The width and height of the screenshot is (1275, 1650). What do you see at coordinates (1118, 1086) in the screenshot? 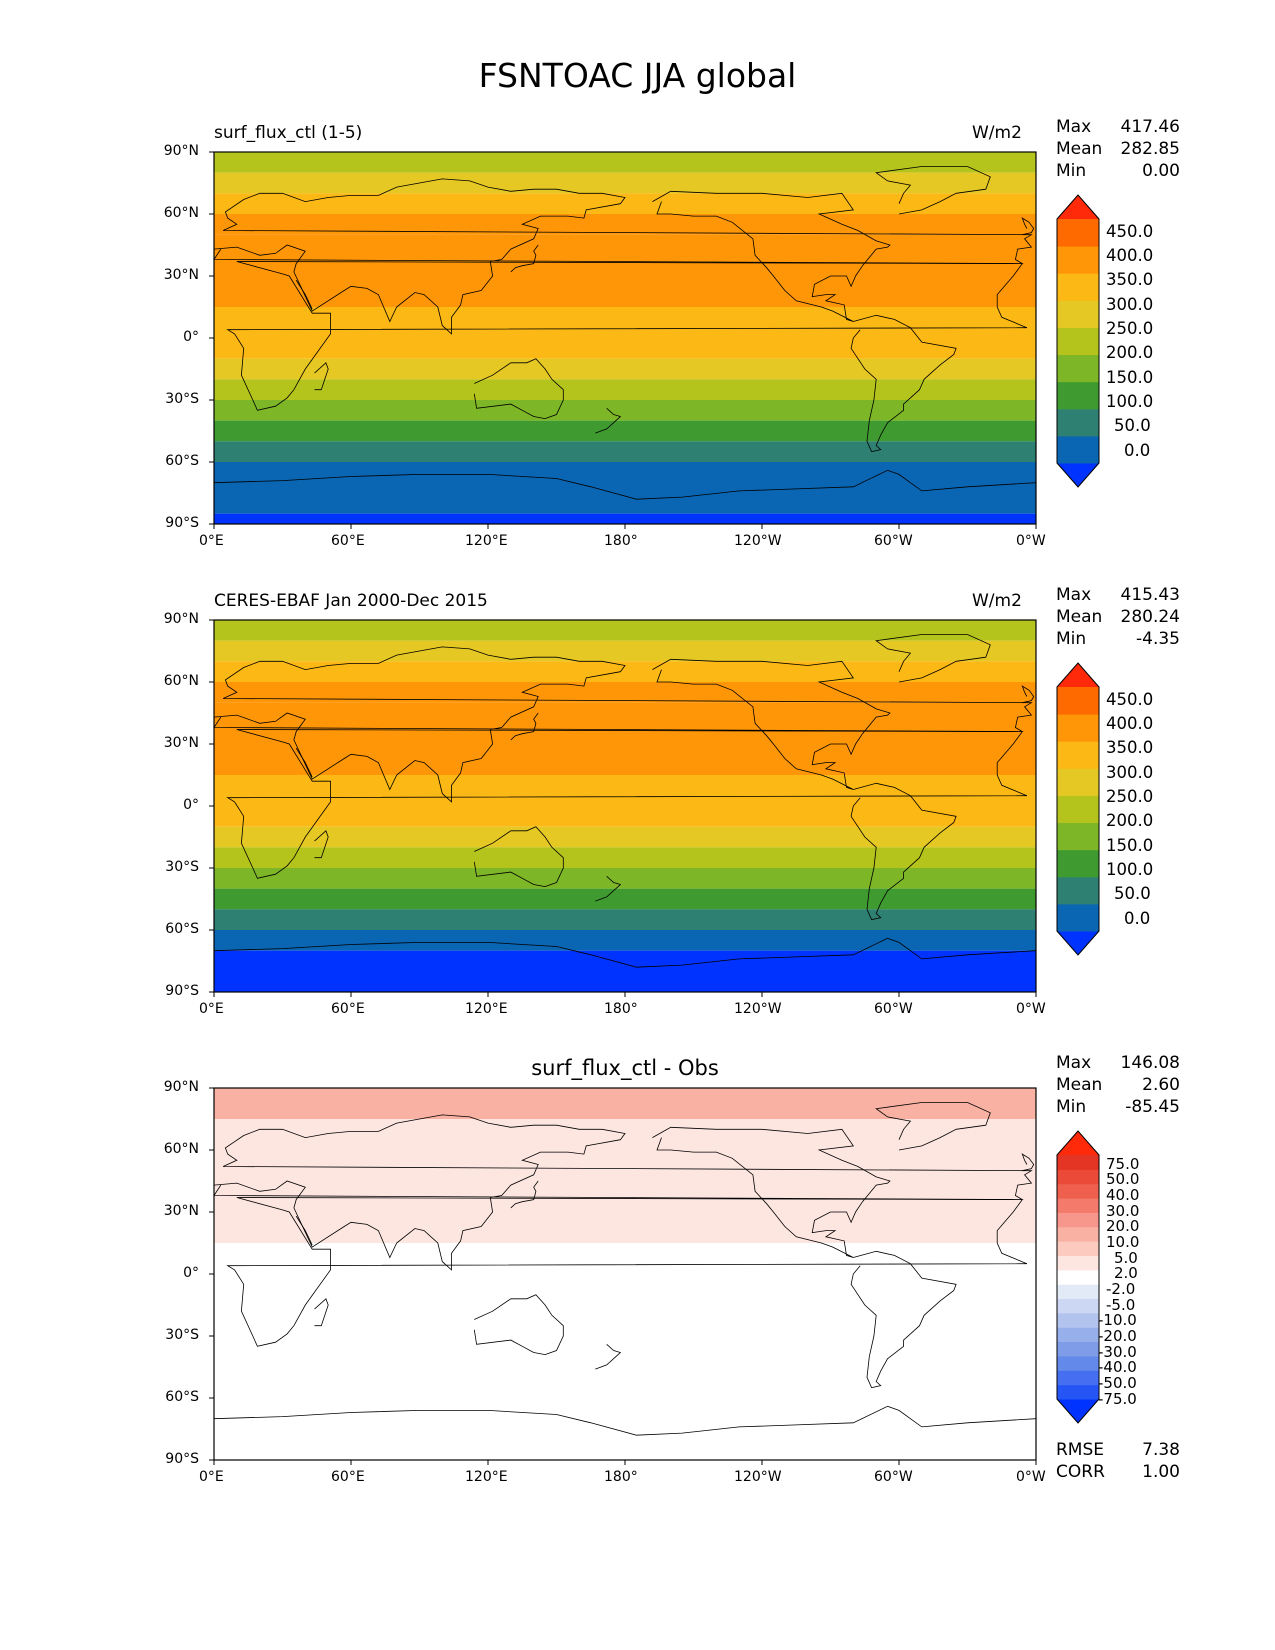
I see `panel-3-stats: Max 146.08 Mean 2.60 Min -85.45` at bounding box center [1118, 1086].